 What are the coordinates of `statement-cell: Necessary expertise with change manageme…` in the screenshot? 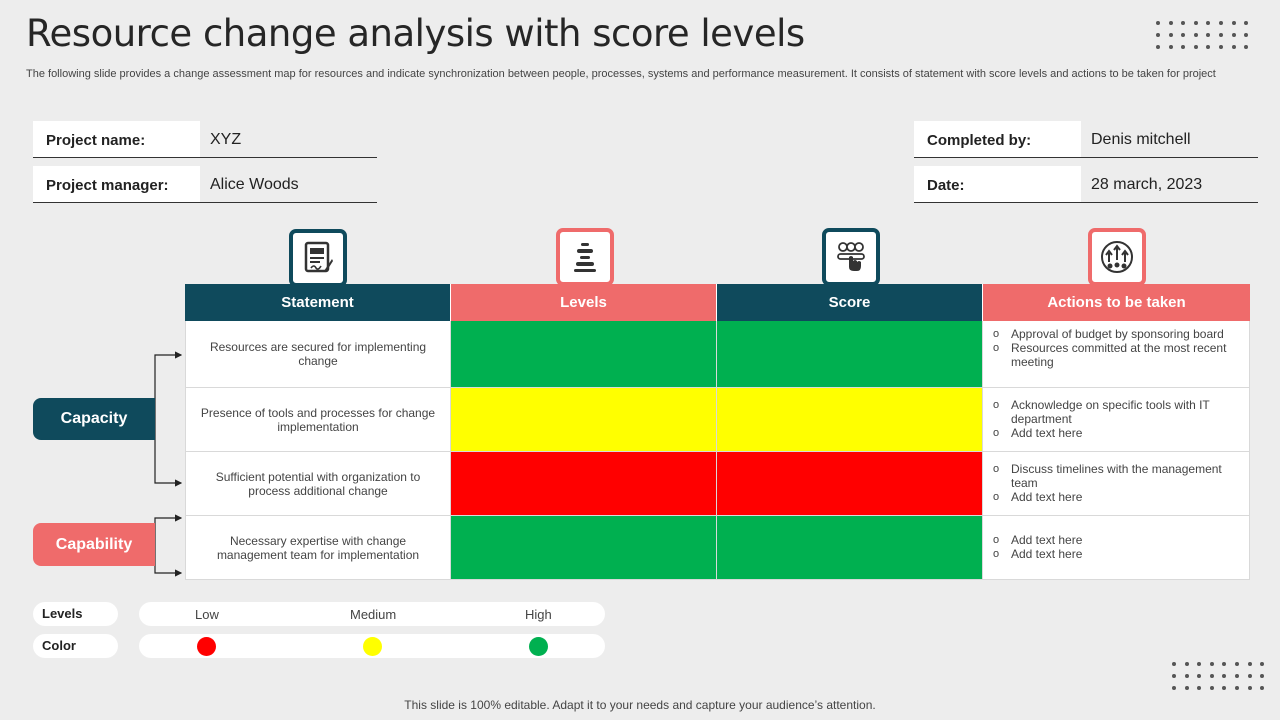 It's located at (318, 547).